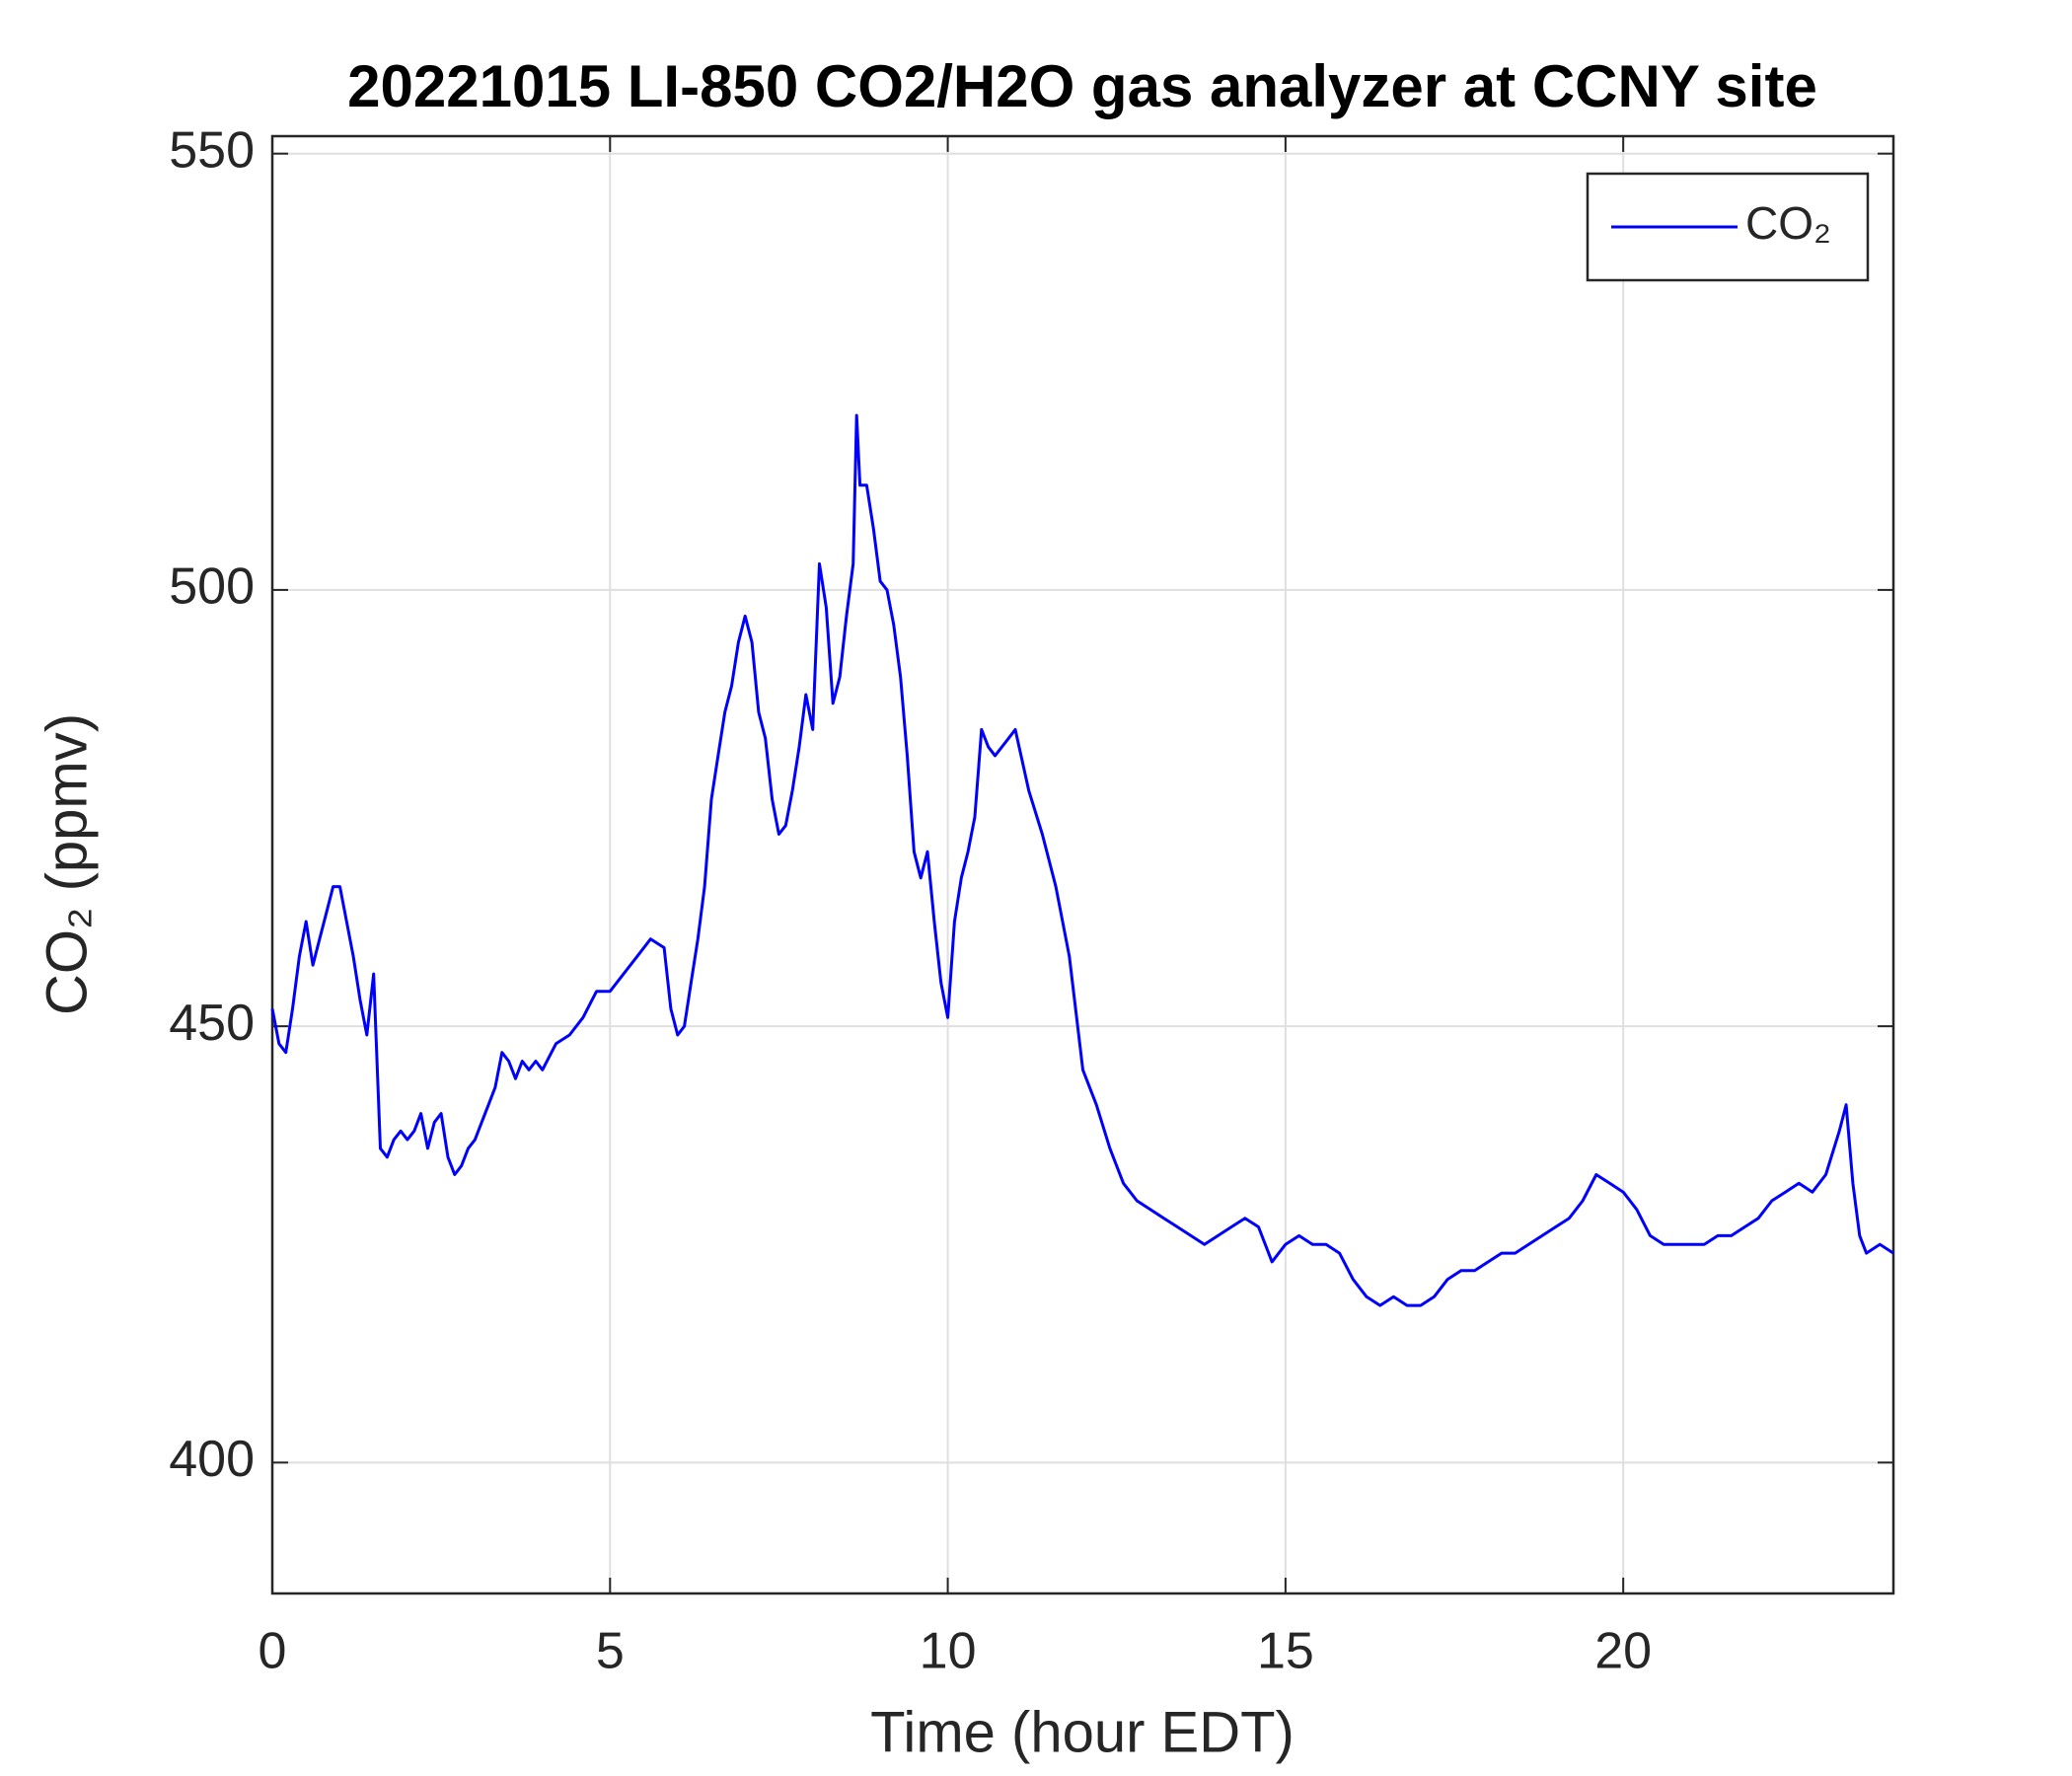 Image resolution: width=2072 pixels, height=1776 pixels. I want to click on y-tick-label: 500, so click(212, 587).